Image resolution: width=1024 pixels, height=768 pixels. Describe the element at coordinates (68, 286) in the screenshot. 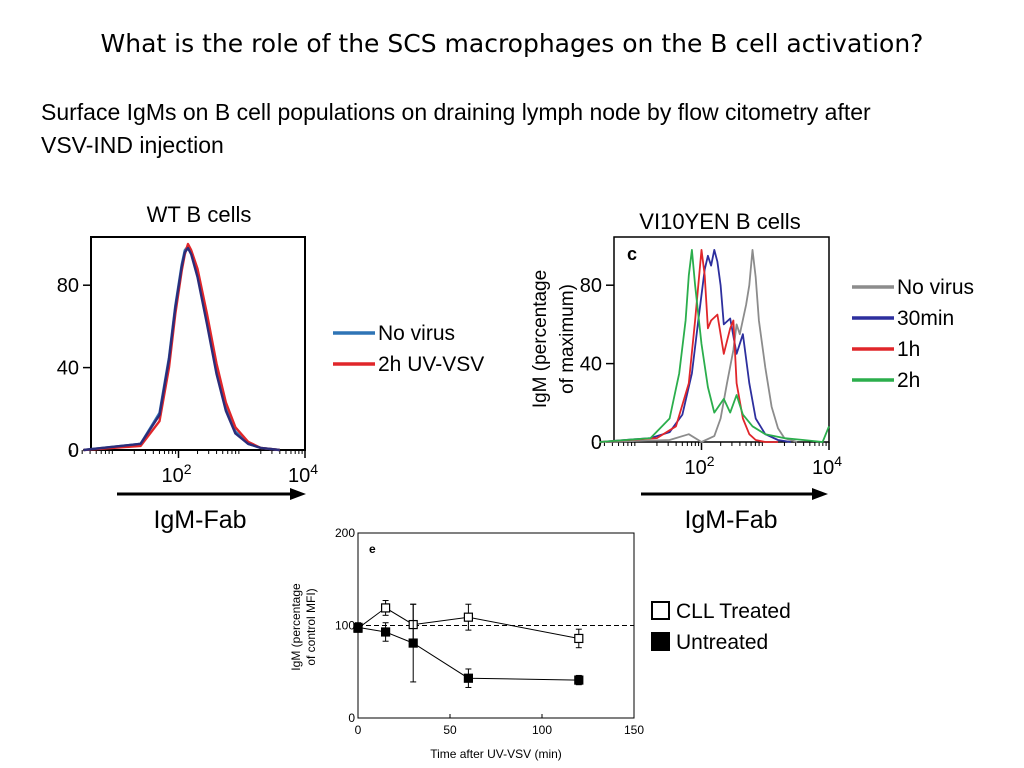

I see `y-tick-label: 80` at that location.